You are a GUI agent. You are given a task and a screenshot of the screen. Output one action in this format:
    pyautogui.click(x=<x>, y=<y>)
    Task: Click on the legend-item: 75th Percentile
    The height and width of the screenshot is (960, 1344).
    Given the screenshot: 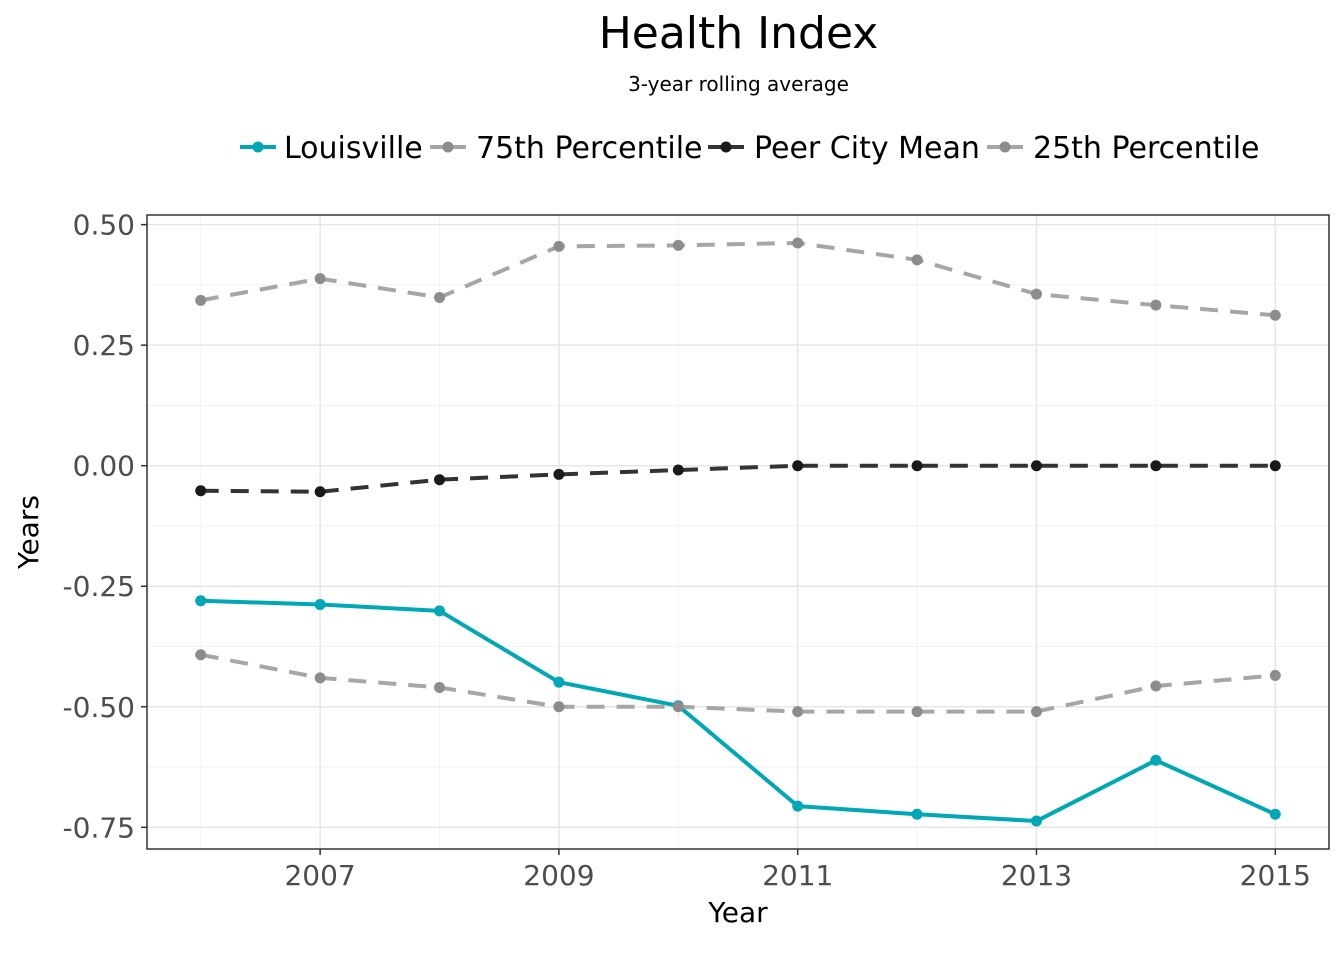 What is the action you would take?
    pyautogui.click(x=566, y=148)
    